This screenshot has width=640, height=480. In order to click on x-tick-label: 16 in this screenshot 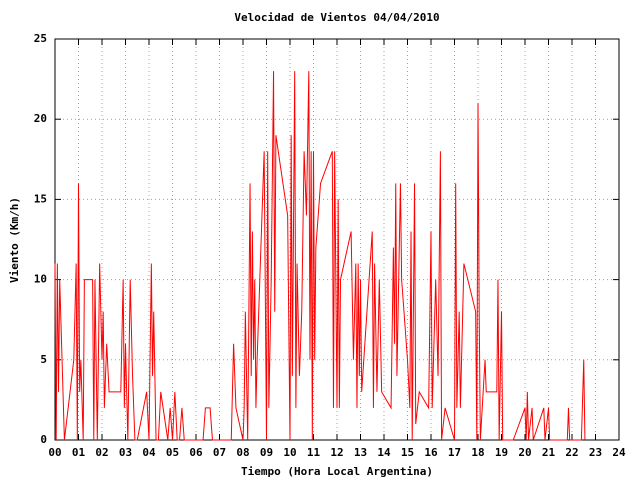, I will do `click(431, 452)`.